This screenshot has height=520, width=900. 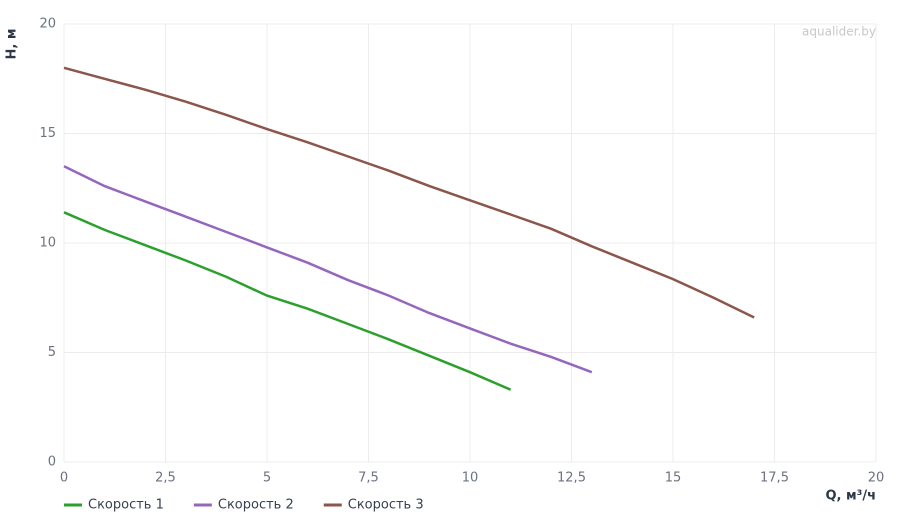 I want to click on legend-label: Скорость 3, so click(x=386, y=505).